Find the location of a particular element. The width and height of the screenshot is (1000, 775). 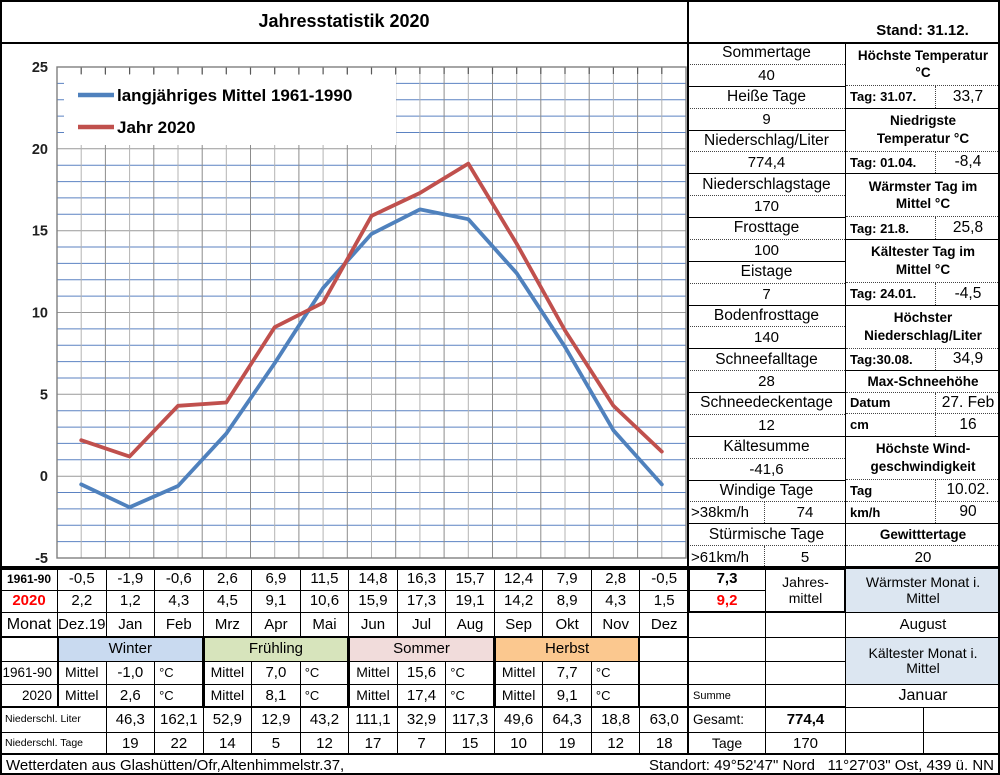

stat-value-row-niederschlagstage: 170 is located at coordinates (766, 207).